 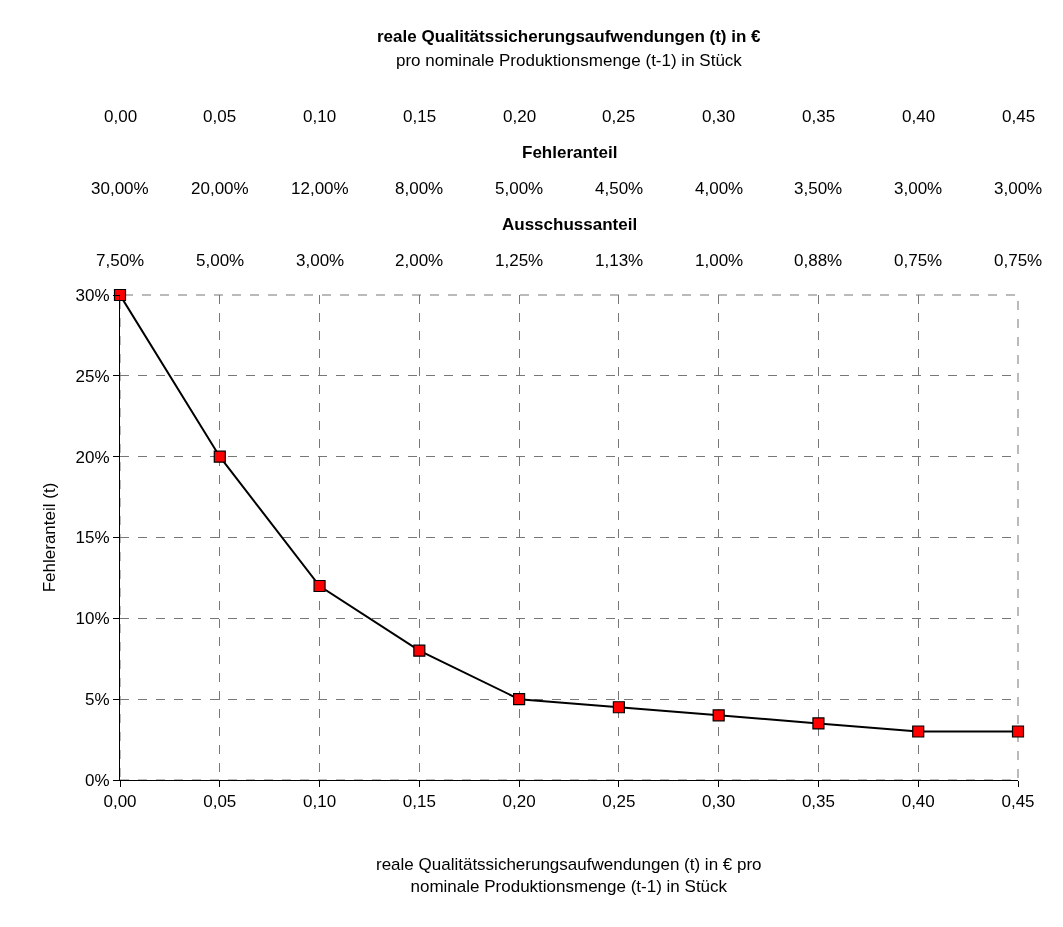 I want to click on y-tick-label: 30%, so click(x=92, y=295).